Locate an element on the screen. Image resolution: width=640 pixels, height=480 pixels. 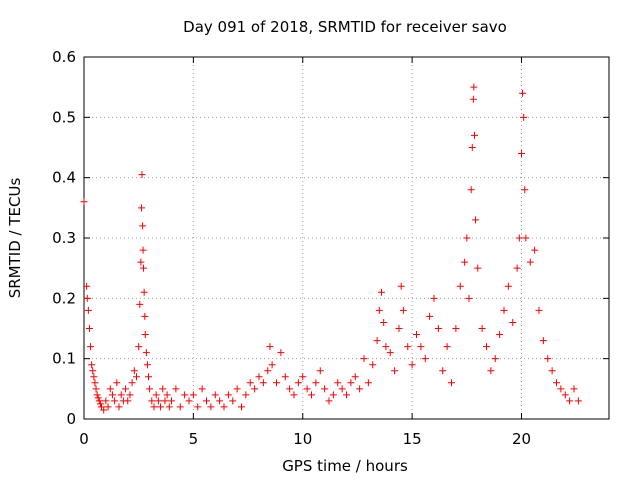
x-tick-label: 10 is located at coordinates (302, 439).